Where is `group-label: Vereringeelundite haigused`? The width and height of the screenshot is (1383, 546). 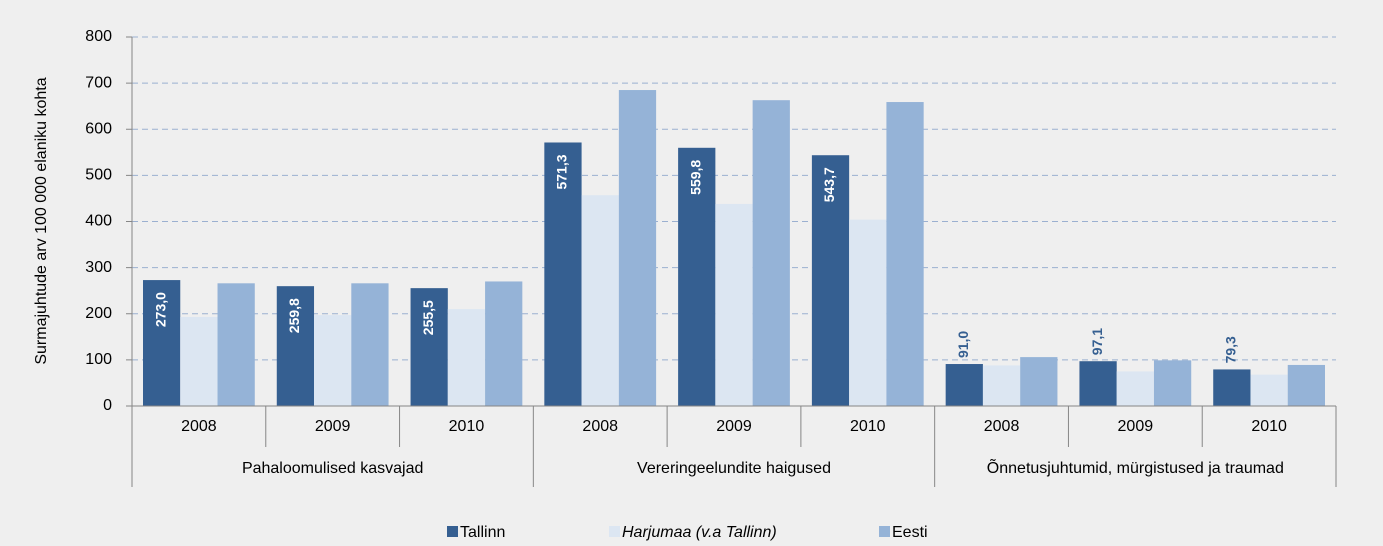
group-label: Vereringeelundite haigused is located at coordinates (734, 468).